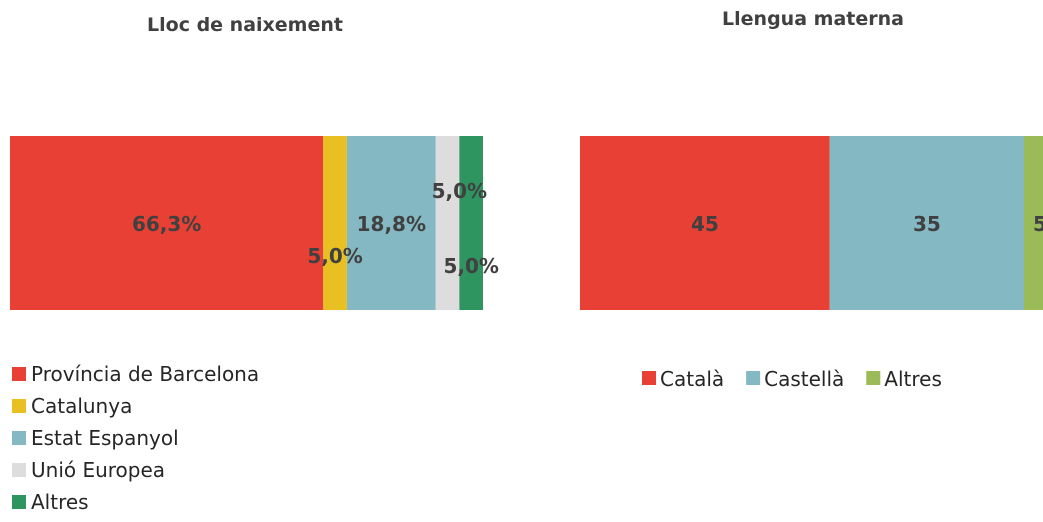 Image resolution: width=1043 pixels, height=522 pixels. I want to click on legend-label-1: Província de Barcelona, so click(145, 374).